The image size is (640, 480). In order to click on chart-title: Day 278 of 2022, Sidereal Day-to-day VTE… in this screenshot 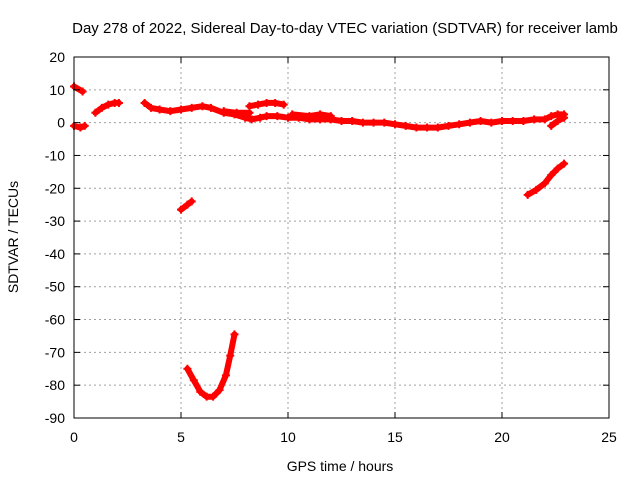, I will do `click(345, 28)`.